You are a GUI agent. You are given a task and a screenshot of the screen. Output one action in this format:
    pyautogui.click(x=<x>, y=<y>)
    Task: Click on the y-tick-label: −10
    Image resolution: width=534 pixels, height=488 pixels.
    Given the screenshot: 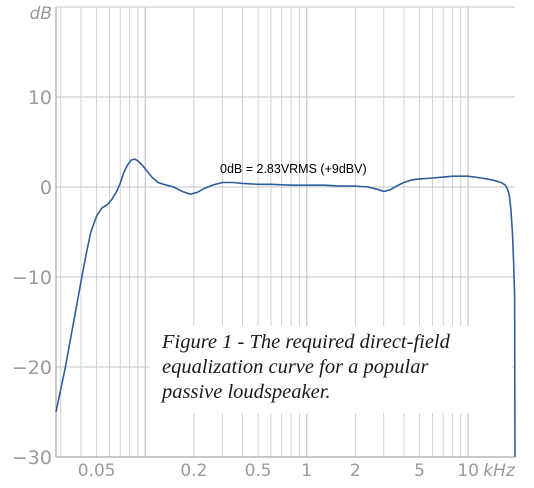 What is the action you would take?
    pyautogui.click(x=32, y=278)
    